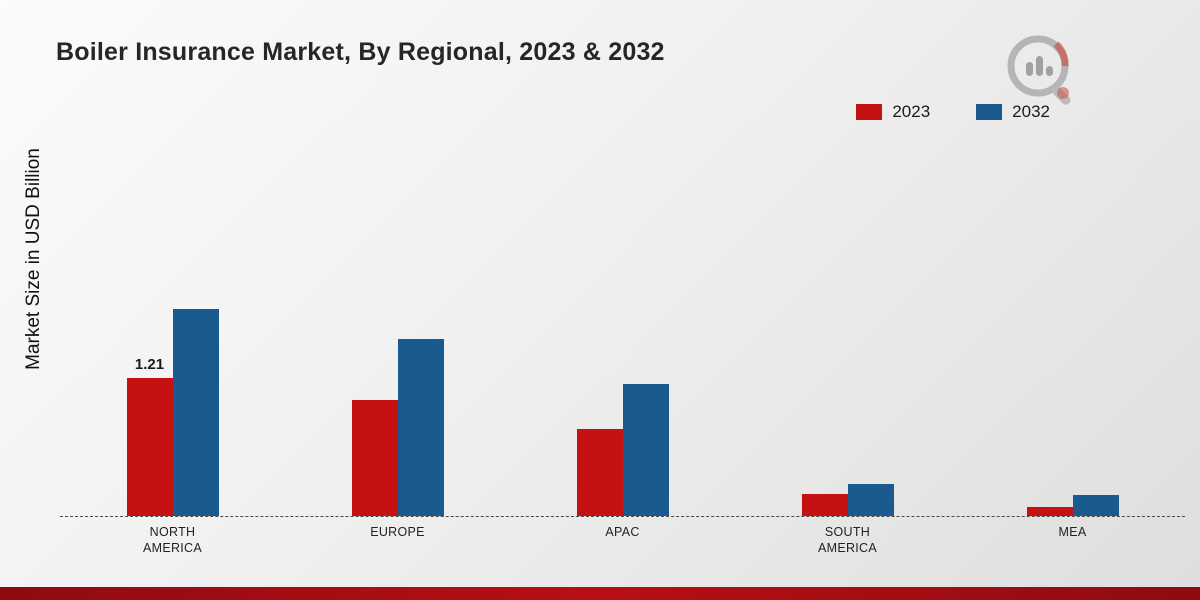 This screenshot has width=1200, height=600. Describe the element at coordinates (149, 364) in the screenshot. I see `data-label-2023-north-america: 1.21` at that location.